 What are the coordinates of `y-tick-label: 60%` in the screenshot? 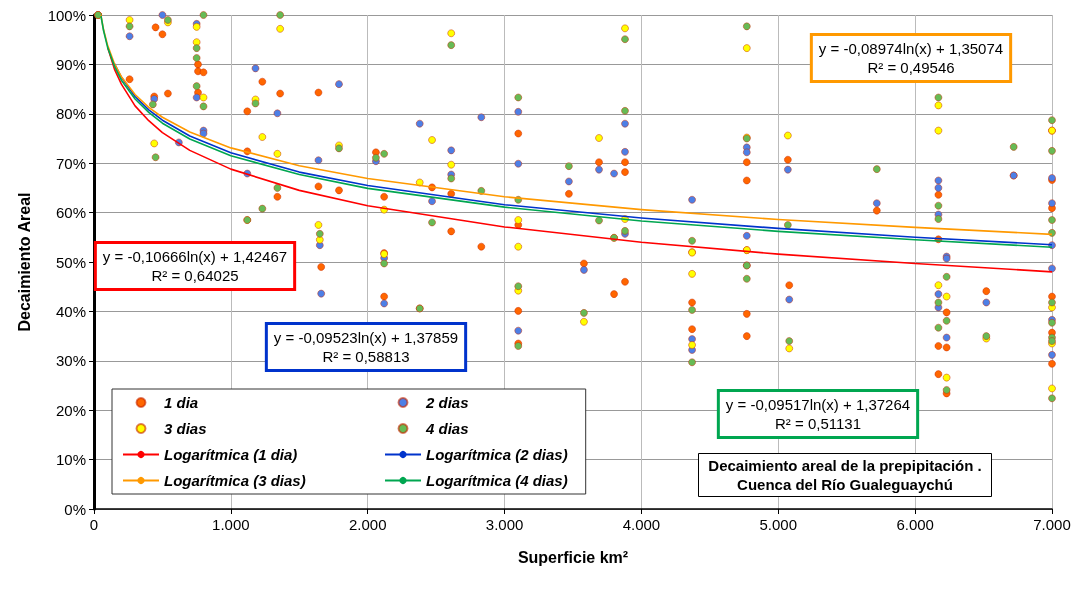 It's located at (70, 213).